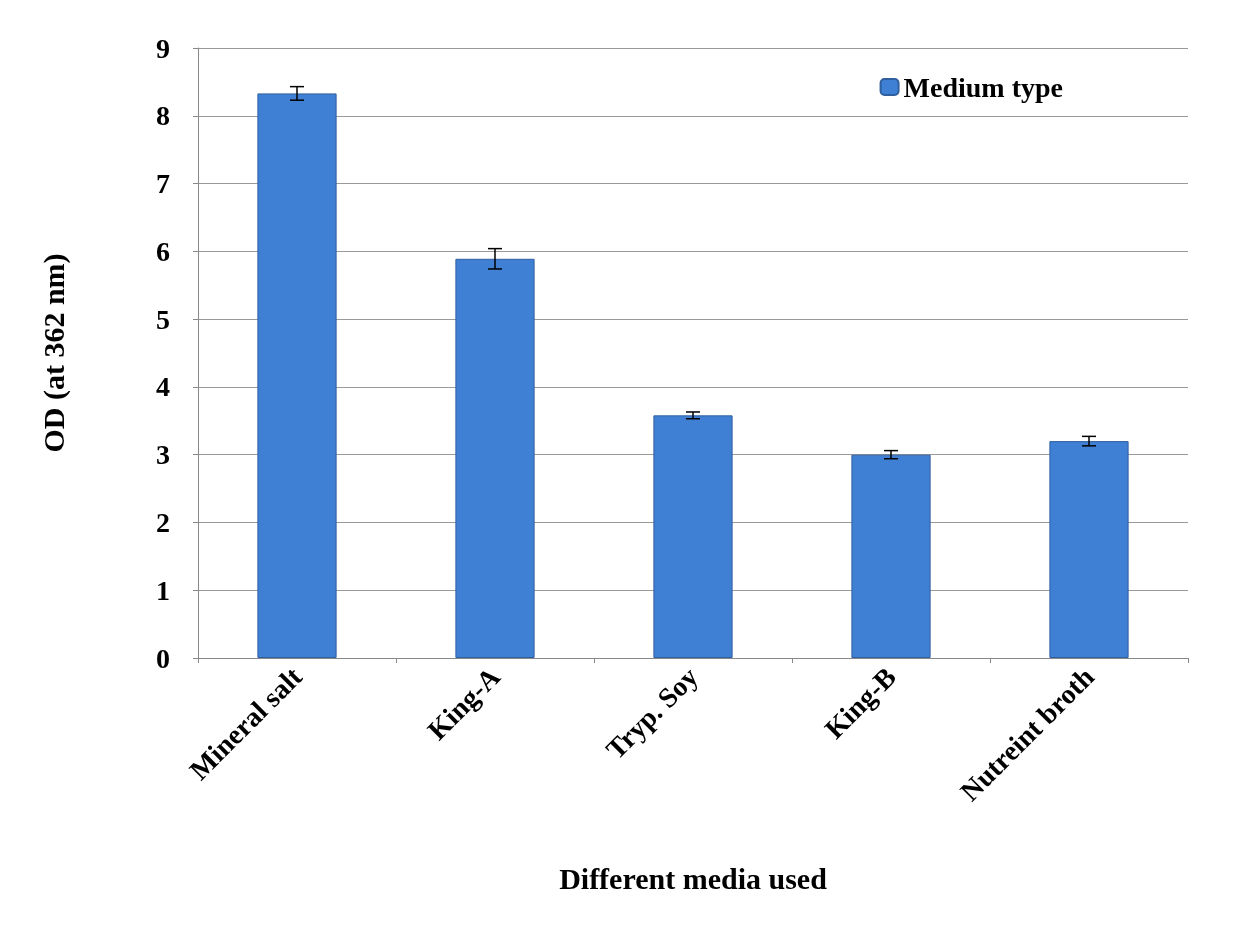  I want to click on x-tick-label: Tryp. Soy, so click(651, 713).